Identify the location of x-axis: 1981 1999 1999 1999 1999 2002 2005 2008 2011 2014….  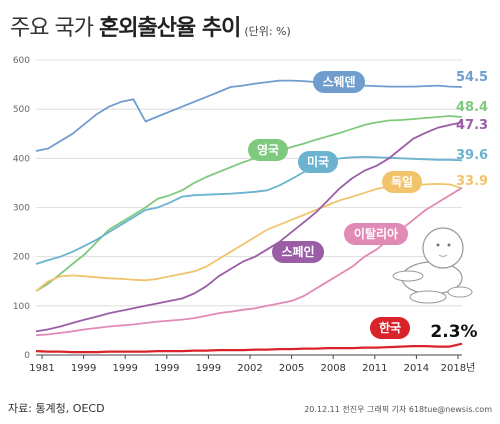
(252, 364).